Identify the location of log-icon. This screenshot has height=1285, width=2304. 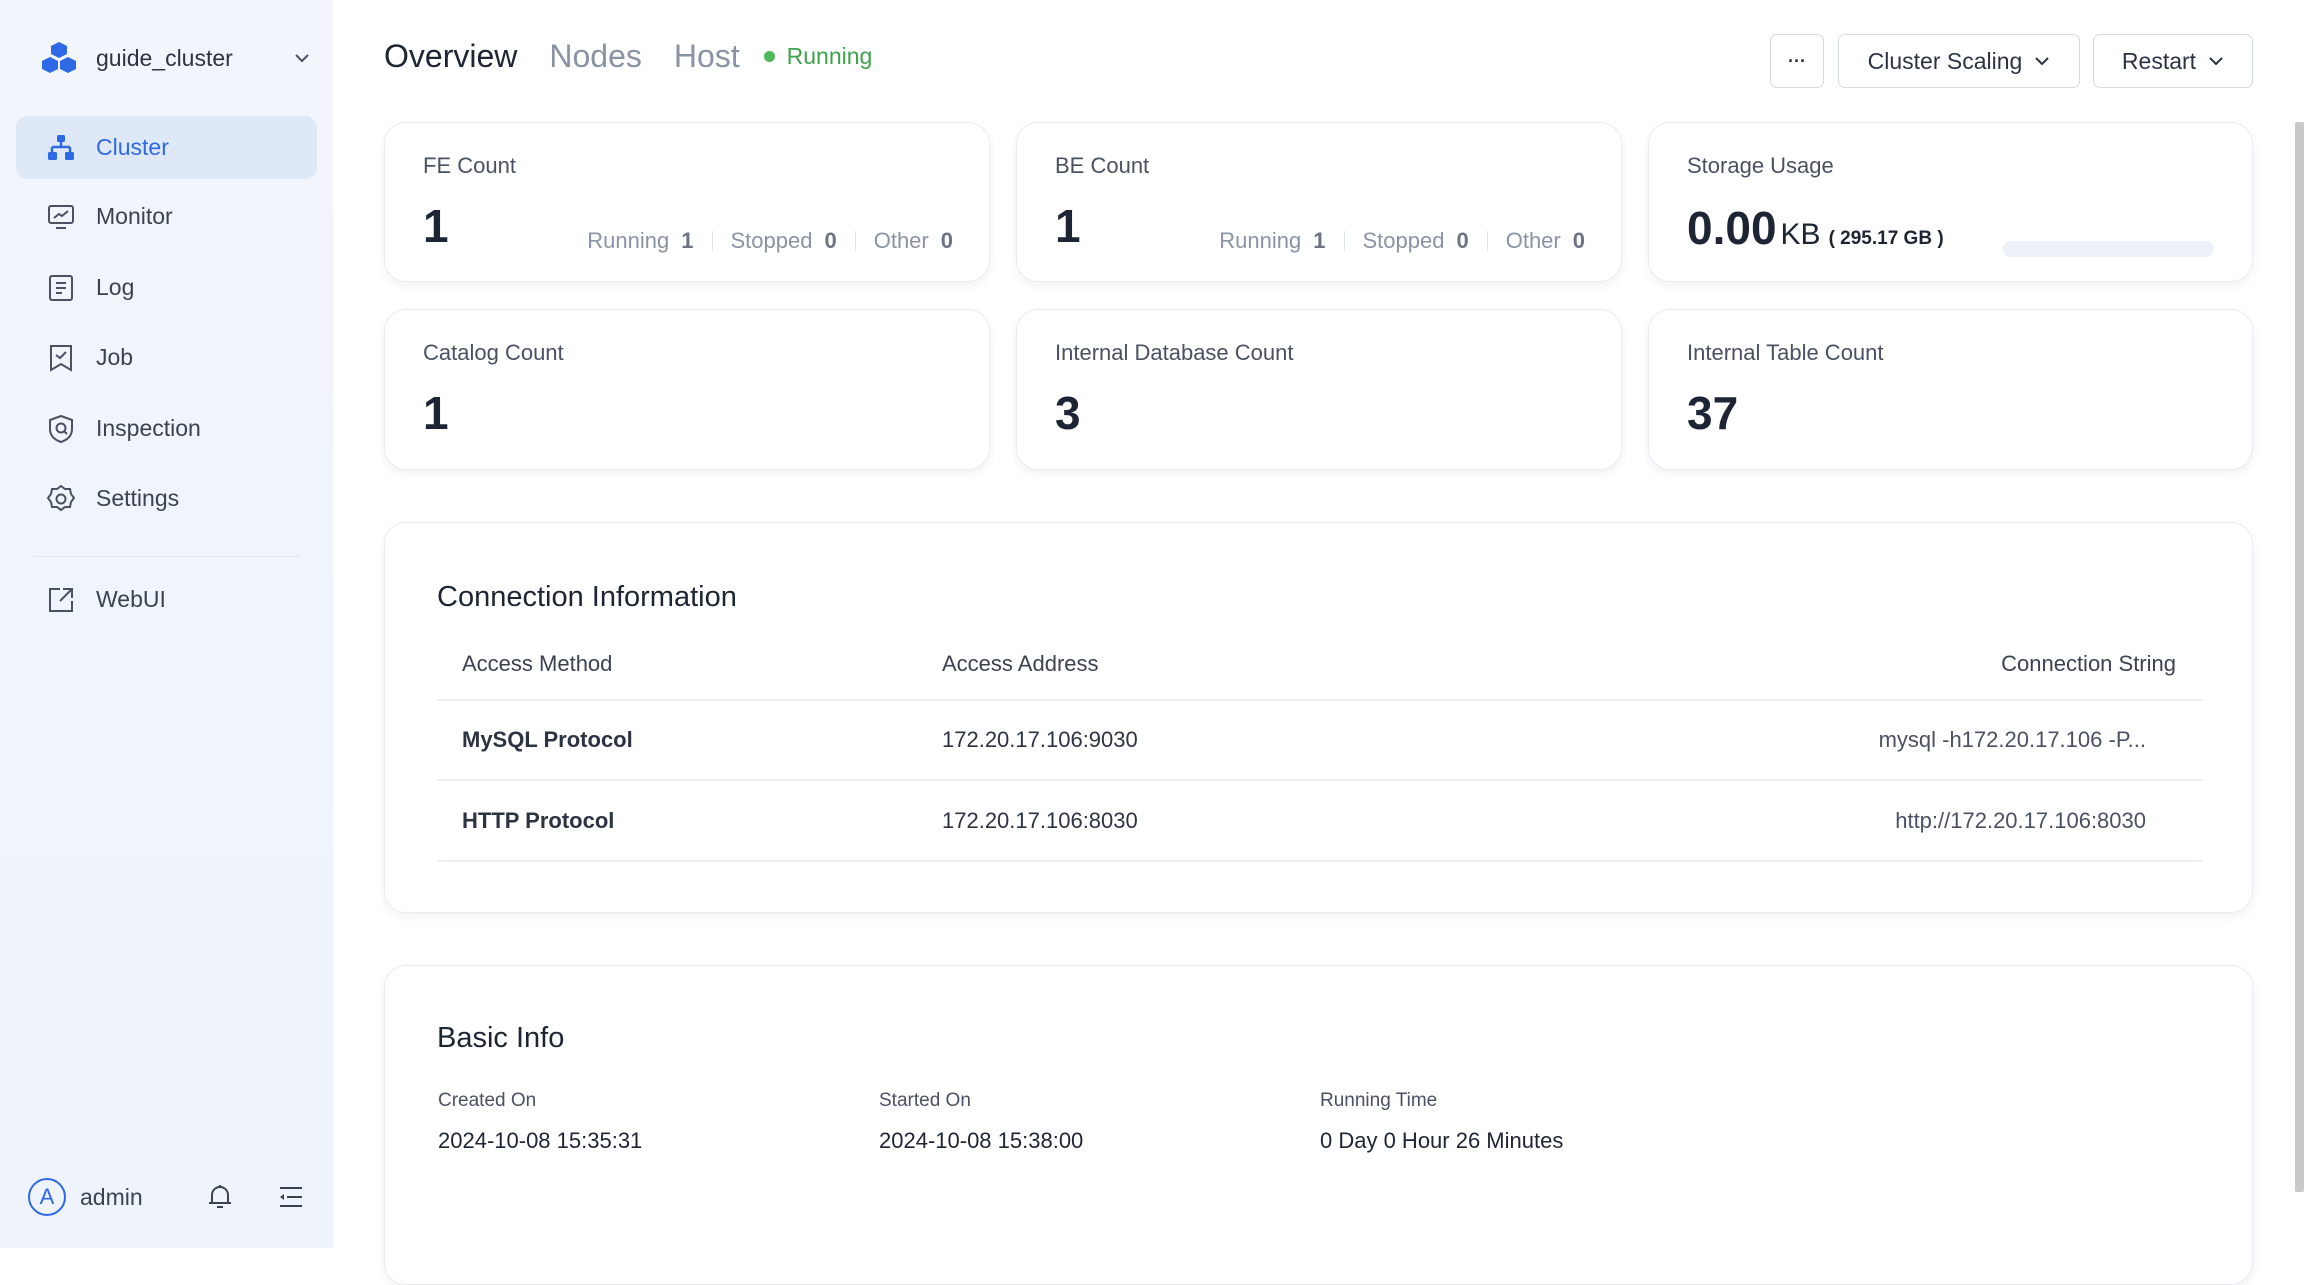
(61, 287).